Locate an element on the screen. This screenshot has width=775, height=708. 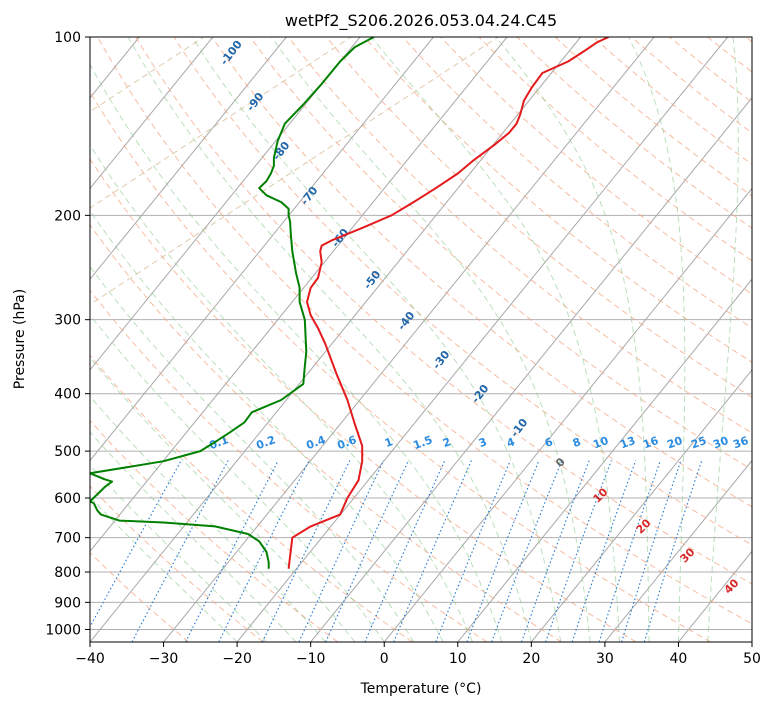
x-axis-label: Temperature (°C) is located at coordinates (421, 689).